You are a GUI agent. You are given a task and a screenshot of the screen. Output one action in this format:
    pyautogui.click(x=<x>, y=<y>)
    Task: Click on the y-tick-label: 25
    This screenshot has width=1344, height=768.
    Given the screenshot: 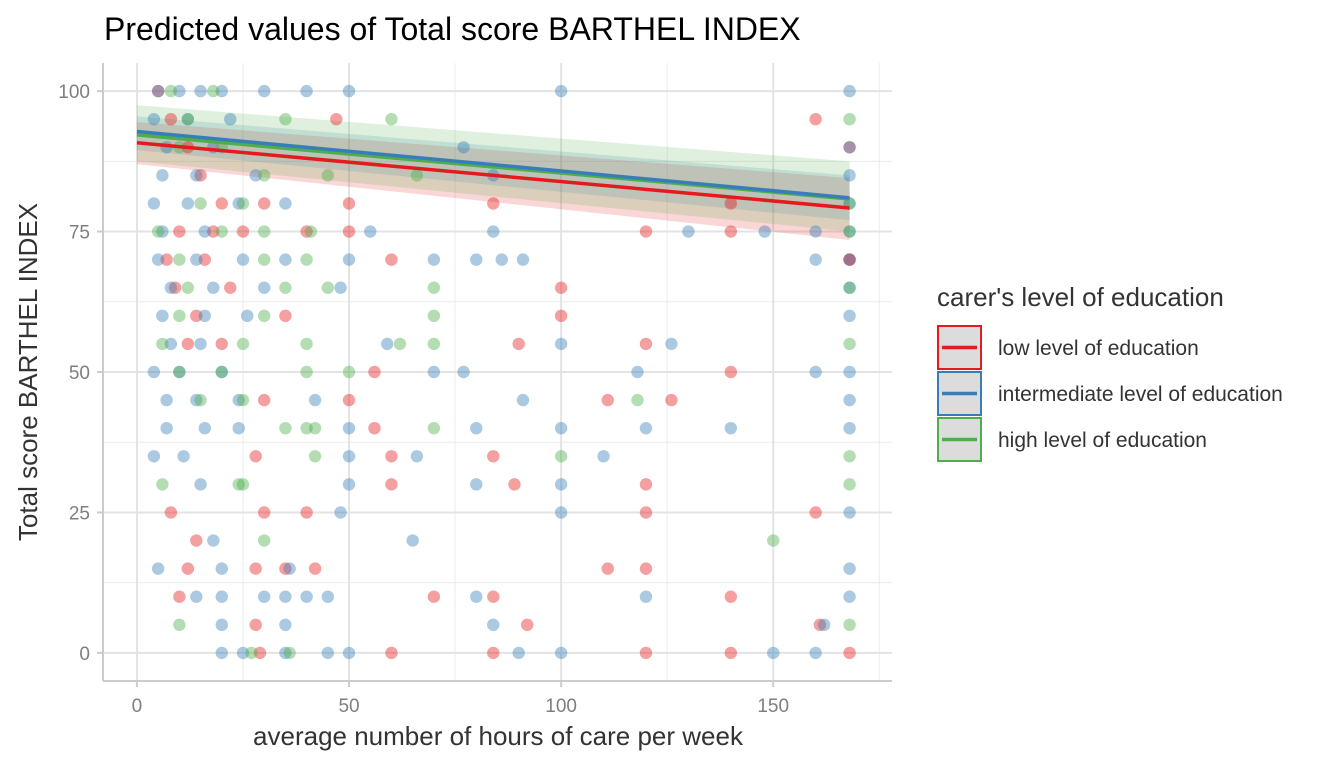 What is the action you would take?
    pyautogui.click(x=79, y=513)
    